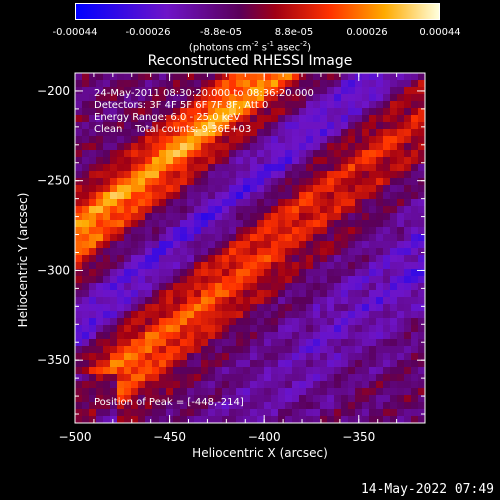 The image size is (500, 500). I want to click on colorbar-tick: -0.00044, so click(75, 32).